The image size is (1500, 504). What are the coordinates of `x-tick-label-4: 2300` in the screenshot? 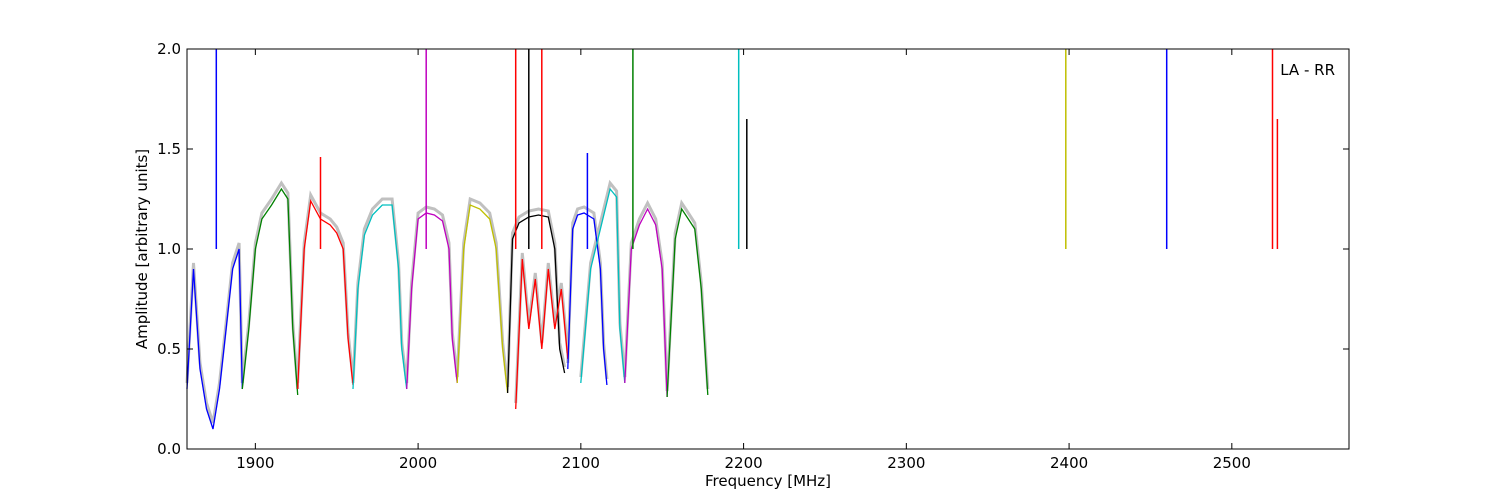 It's located at (906, 463).